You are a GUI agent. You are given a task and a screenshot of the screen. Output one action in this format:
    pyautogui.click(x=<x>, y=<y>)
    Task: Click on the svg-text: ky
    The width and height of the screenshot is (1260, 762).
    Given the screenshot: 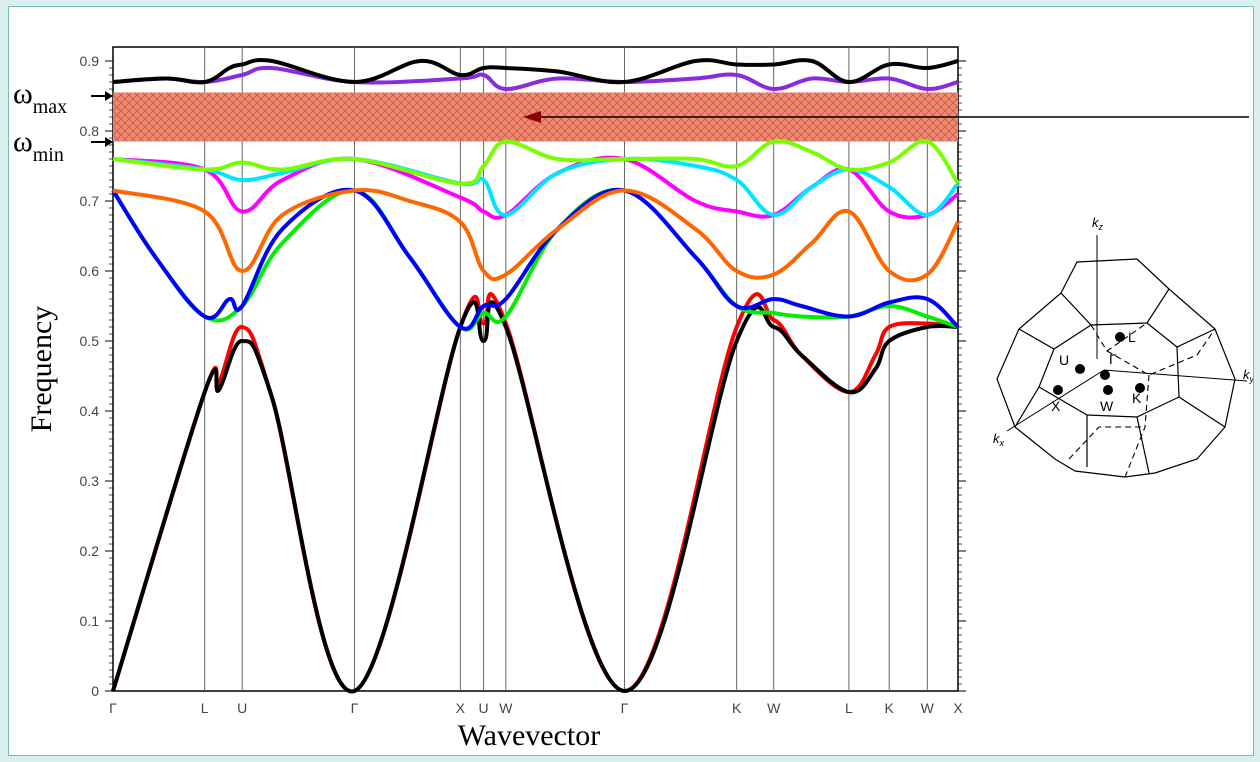 What is the action you would take?
    pyautogui.click(x=1248, y=375)
    